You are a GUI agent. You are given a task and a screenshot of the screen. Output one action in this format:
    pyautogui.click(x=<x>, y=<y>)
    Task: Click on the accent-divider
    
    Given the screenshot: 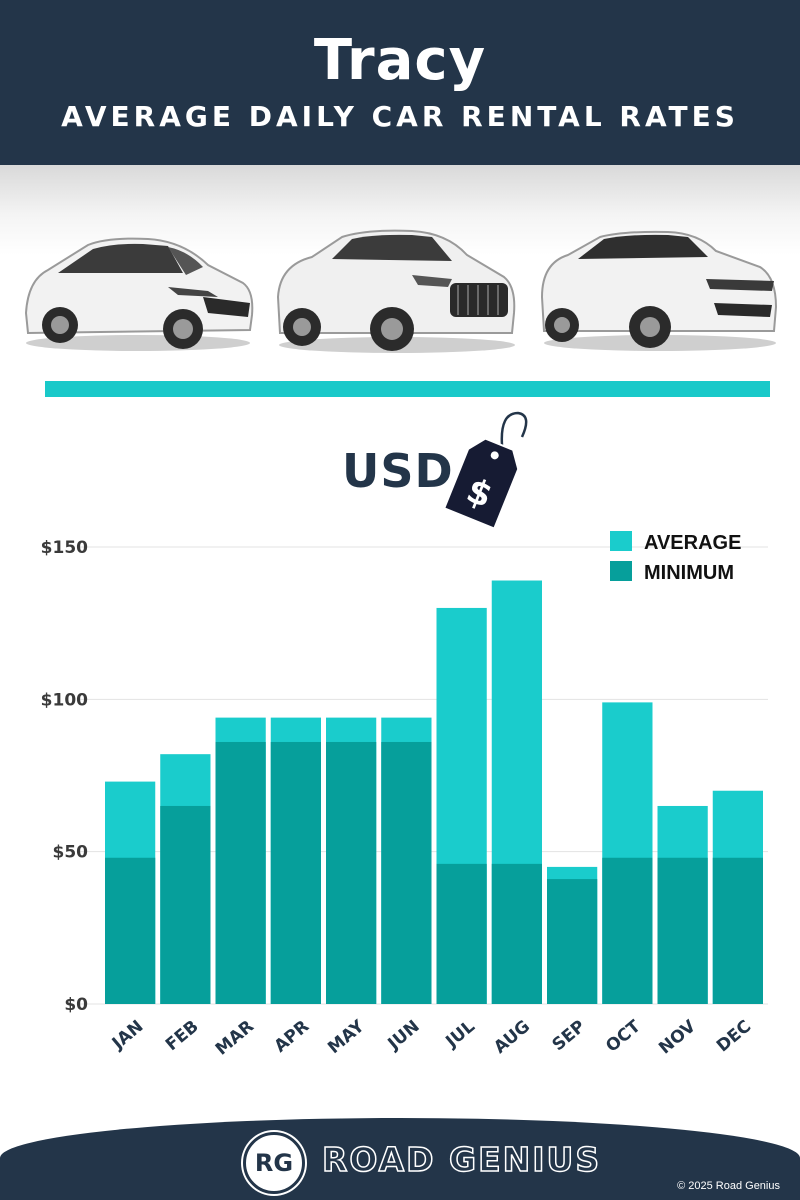 What is the action you would take?
    pyautogui.click(x=407, y=389)
    